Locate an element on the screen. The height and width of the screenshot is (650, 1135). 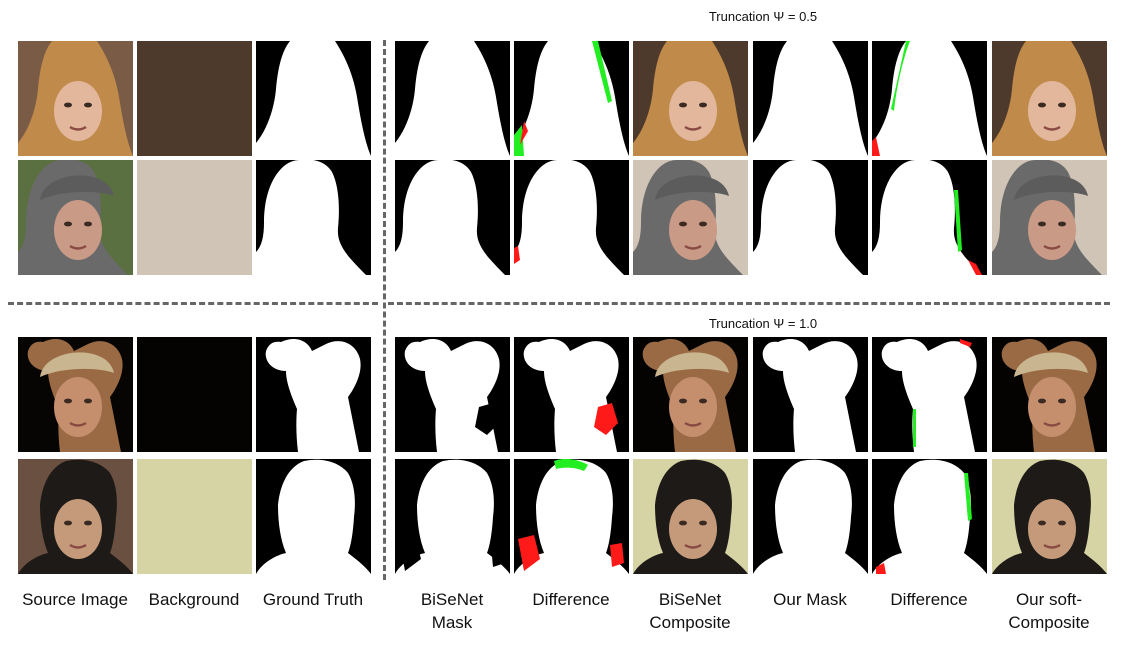
truncation-label-bottom: Truncation Ψ = 1.0 is located at coordinates (763, 323).